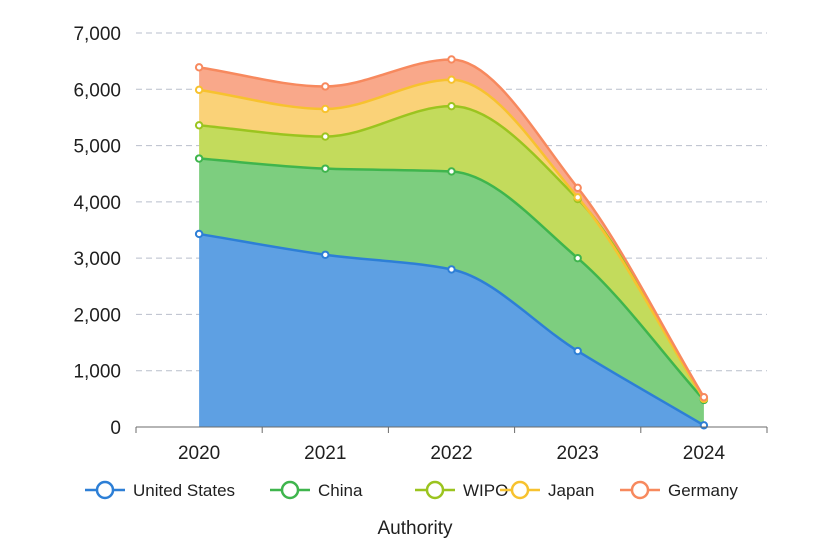 The height and width of the screenshot is (558, 832). What do you see at coordinates (97, 34) in the screenshot?
I see `y-tick-label: 7,000` at bounding box center [97, 34].